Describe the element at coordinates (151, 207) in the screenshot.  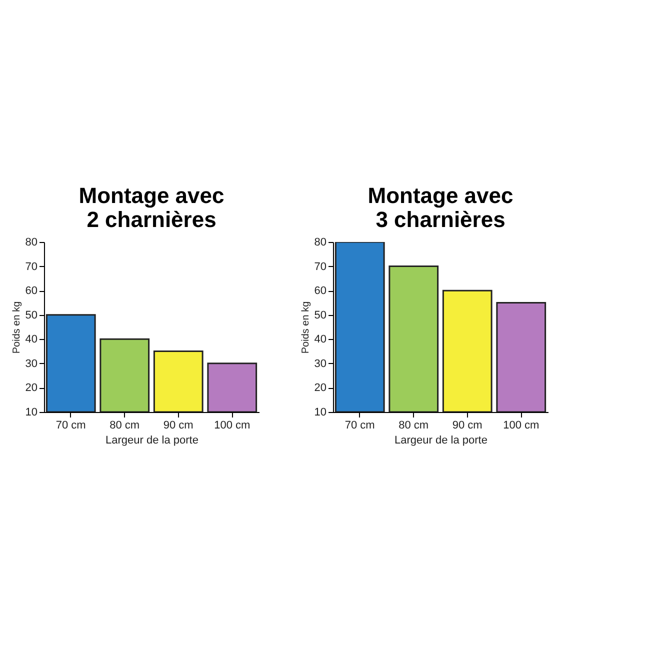
I see `chart-title: Montage avec 2 charnières` at that location.